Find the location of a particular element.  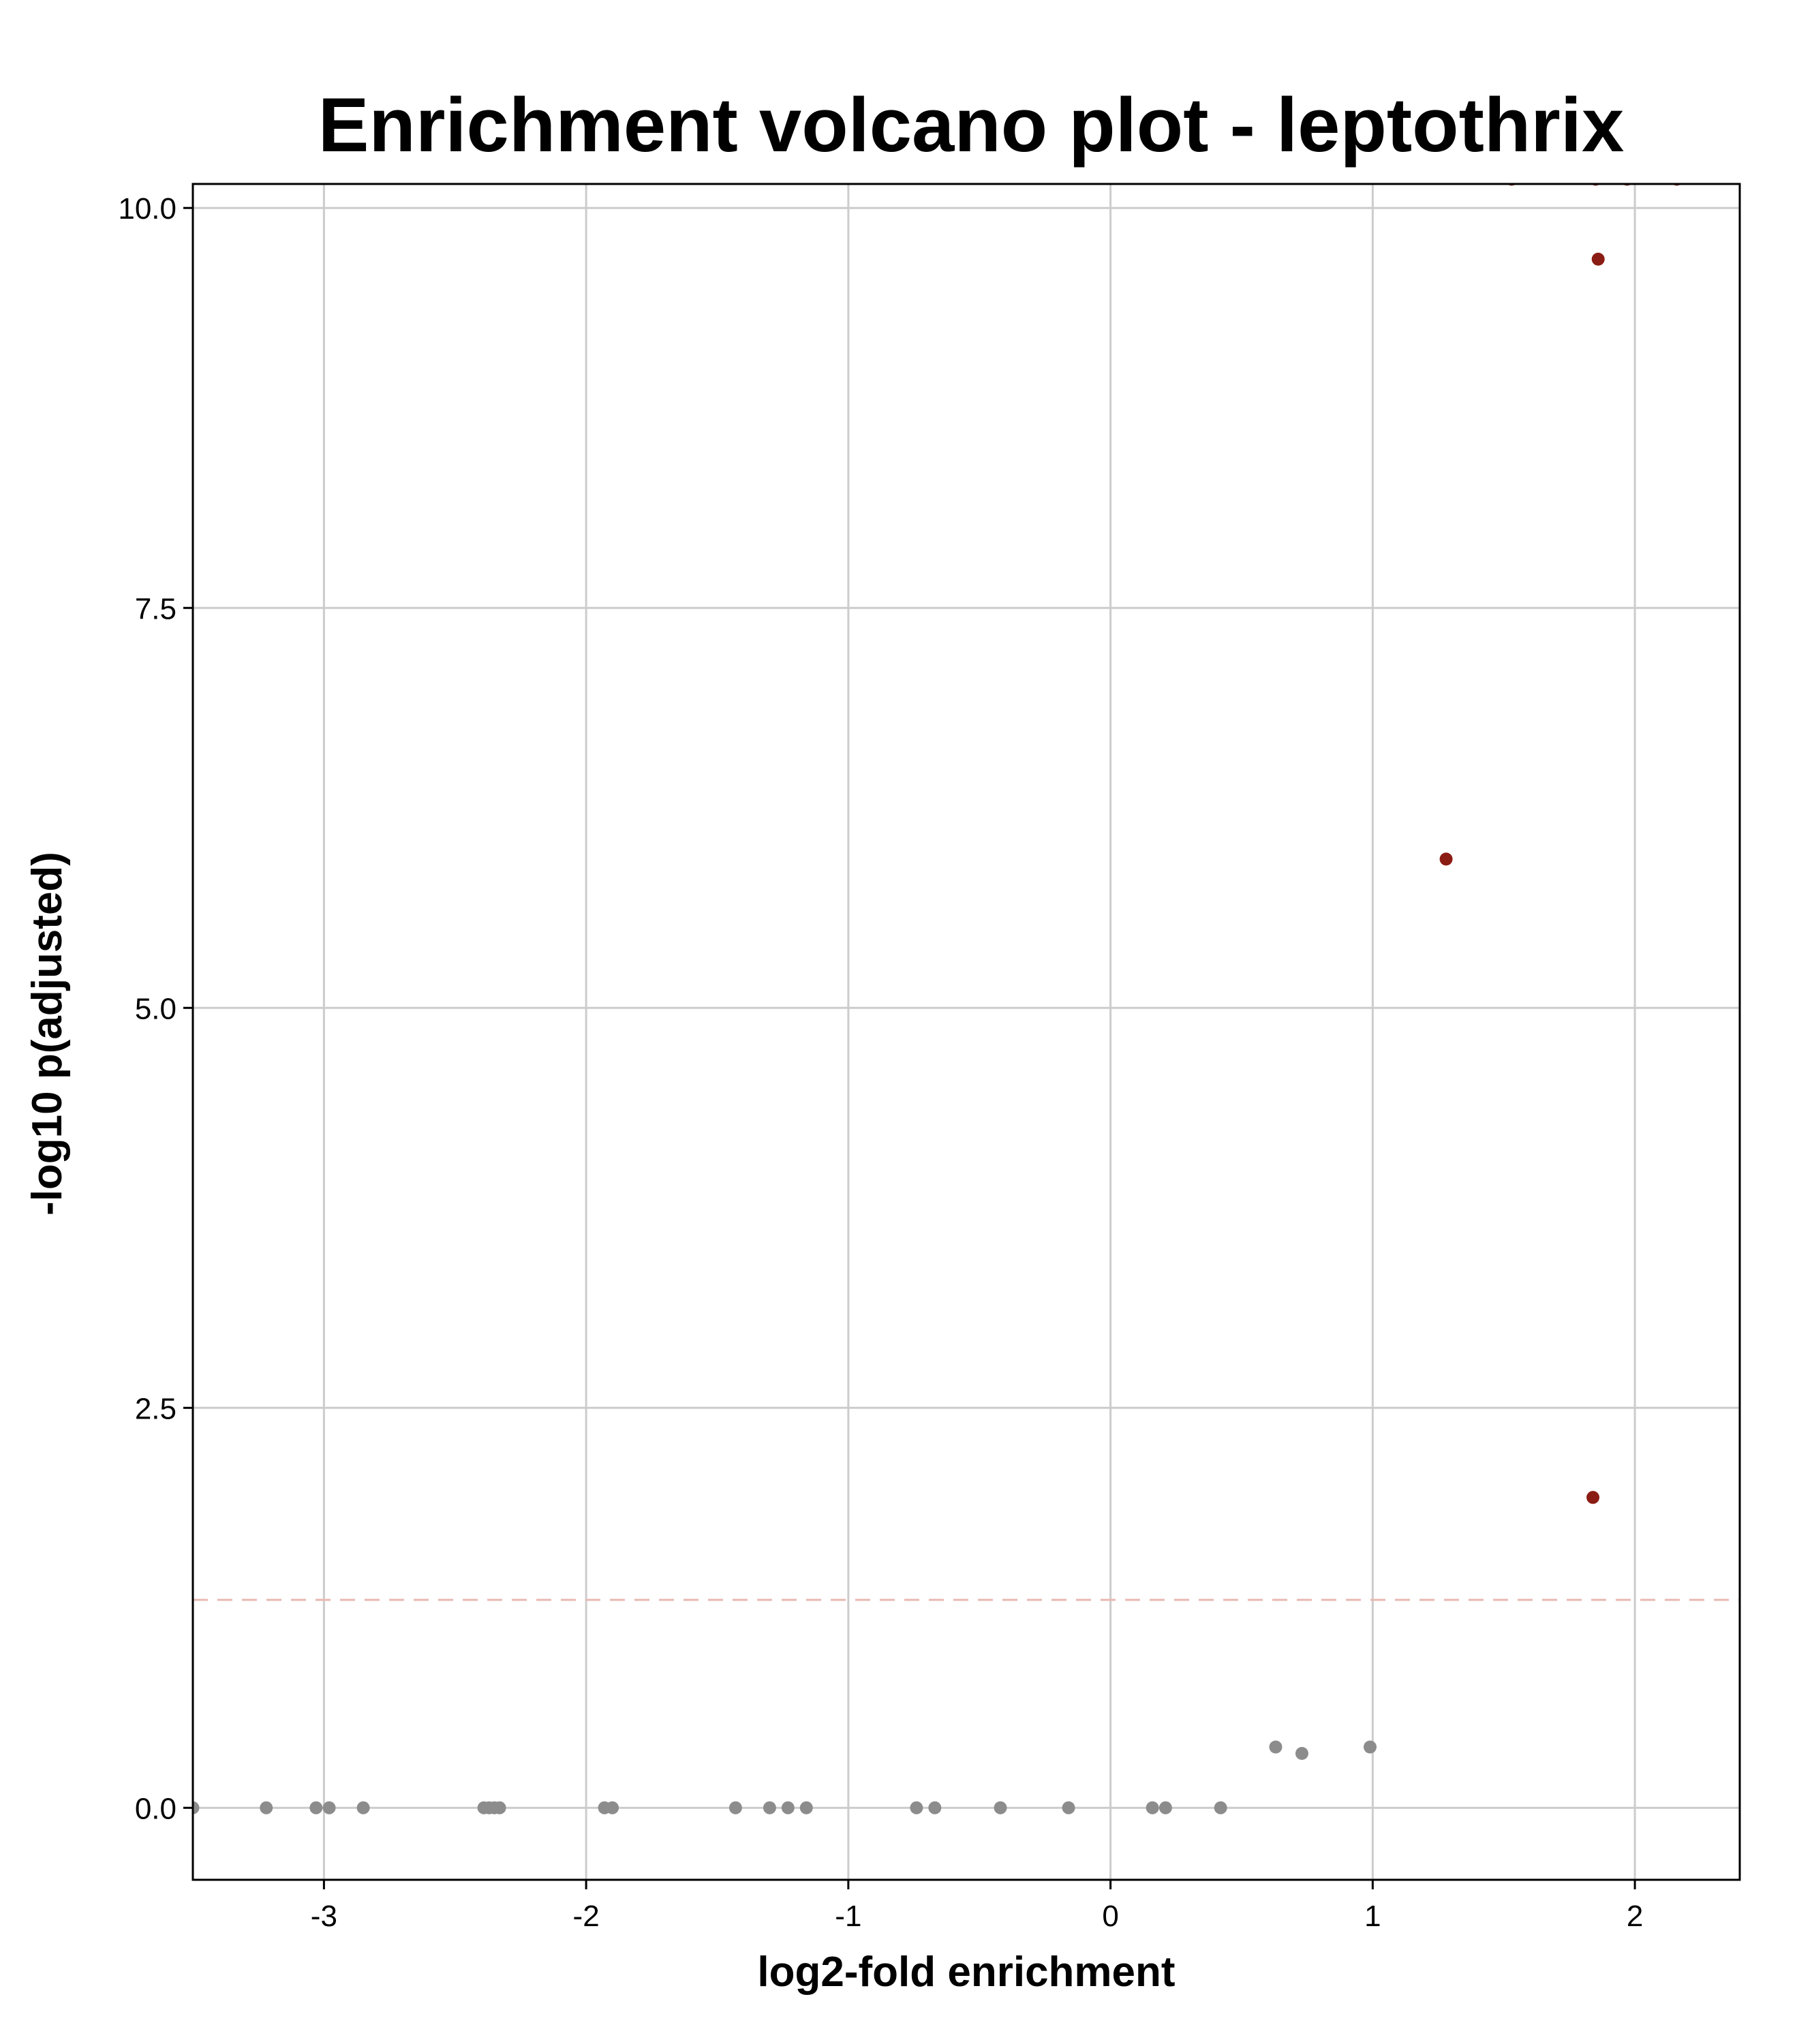

y-tick-label: 5.0 is located at coordinates (155, 1008).